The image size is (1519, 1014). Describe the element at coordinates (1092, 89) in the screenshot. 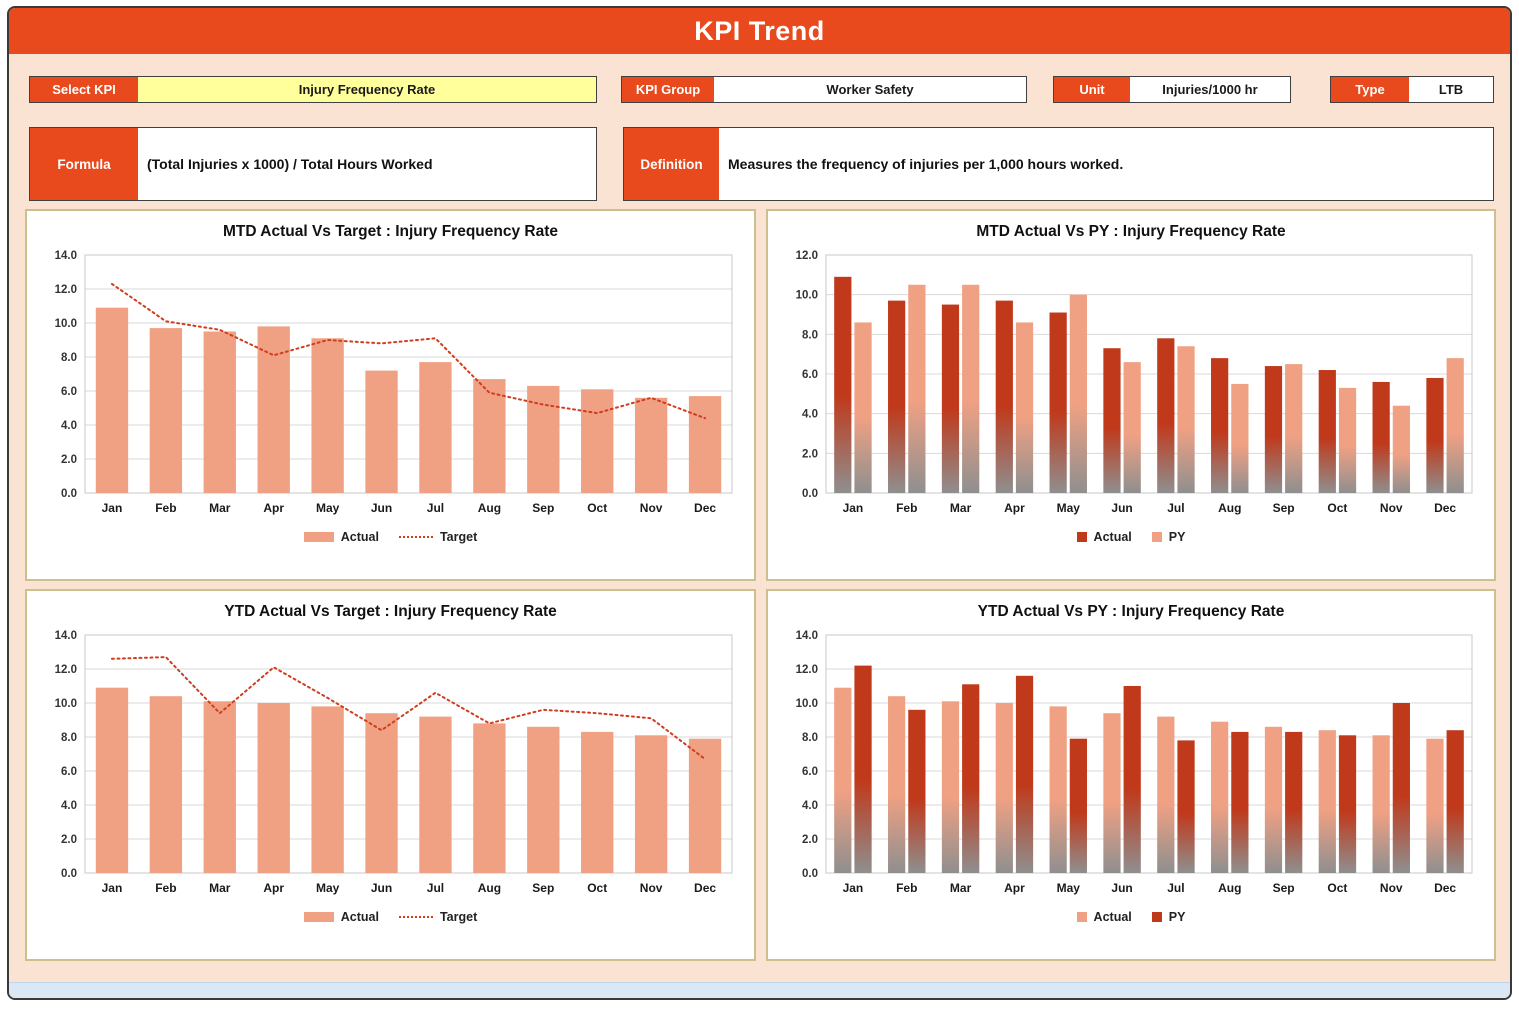

I see `unit-label: Unit` at that location.